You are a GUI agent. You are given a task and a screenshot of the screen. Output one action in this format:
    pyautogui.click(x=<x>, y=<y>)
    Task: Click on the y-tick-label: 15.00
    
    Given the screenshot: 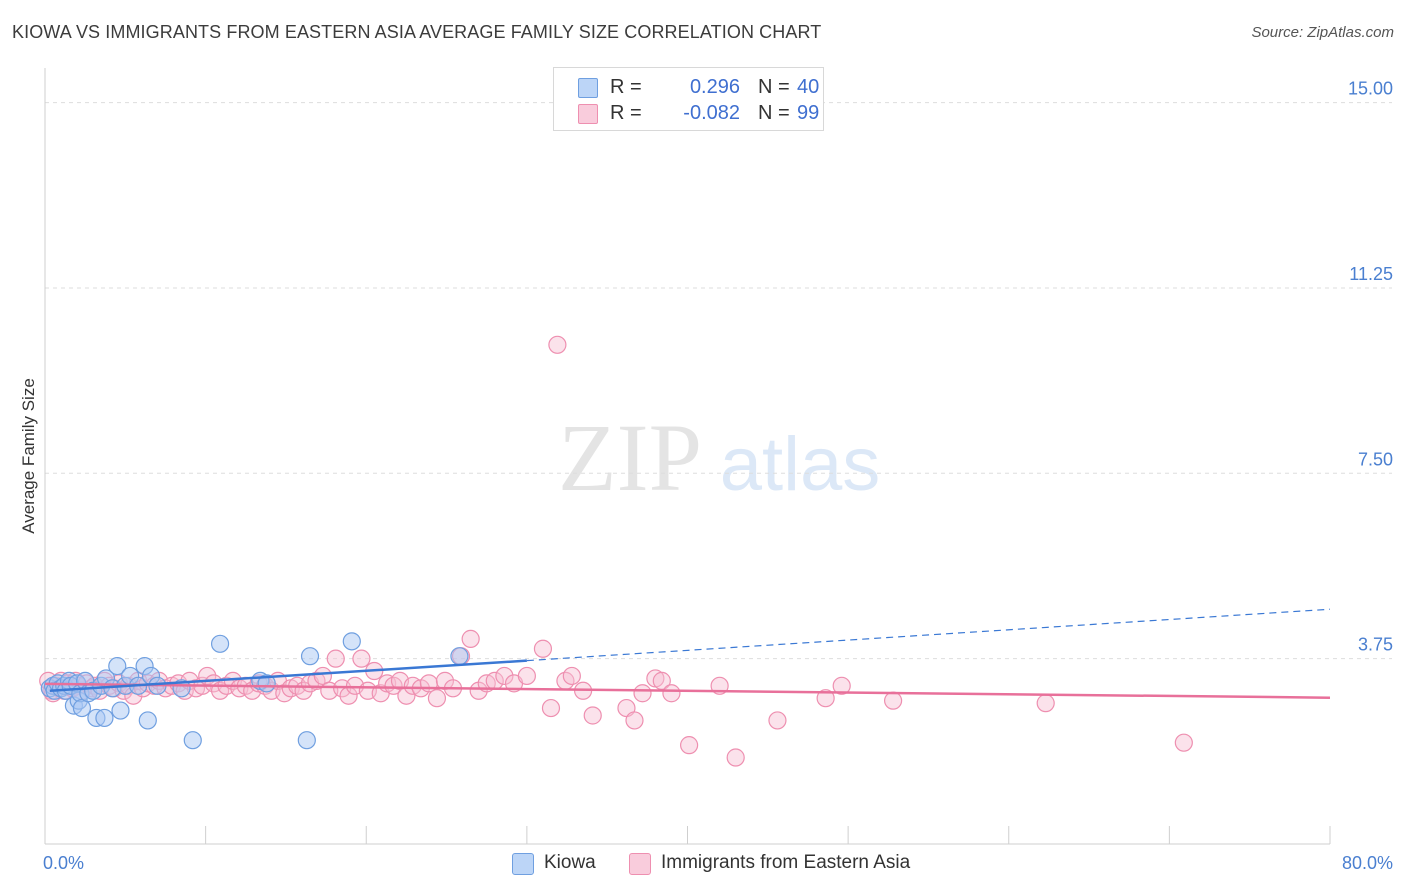 What is the action you would take?
    pyautogui.click(x=1370, y=89)
    